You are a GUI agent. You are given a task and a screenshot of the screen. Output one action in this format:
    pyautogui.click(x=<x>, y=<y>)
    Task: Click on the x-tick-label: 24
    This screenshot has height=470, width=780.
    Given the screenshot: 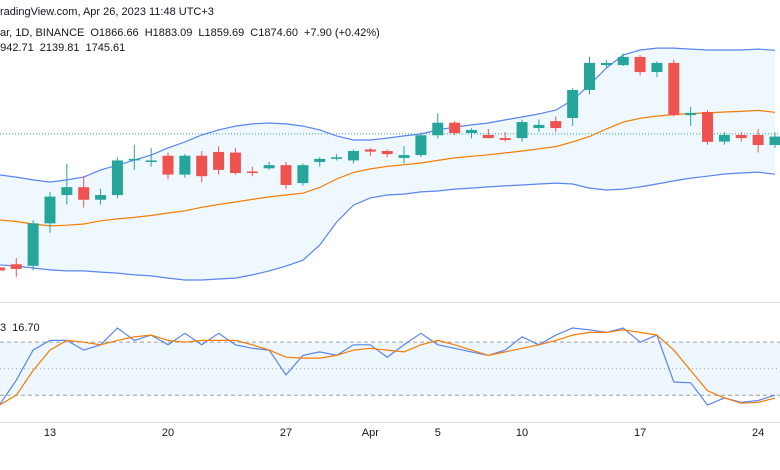 What is the action you would take?
    pyautogui.click(x=758, y=433)
    